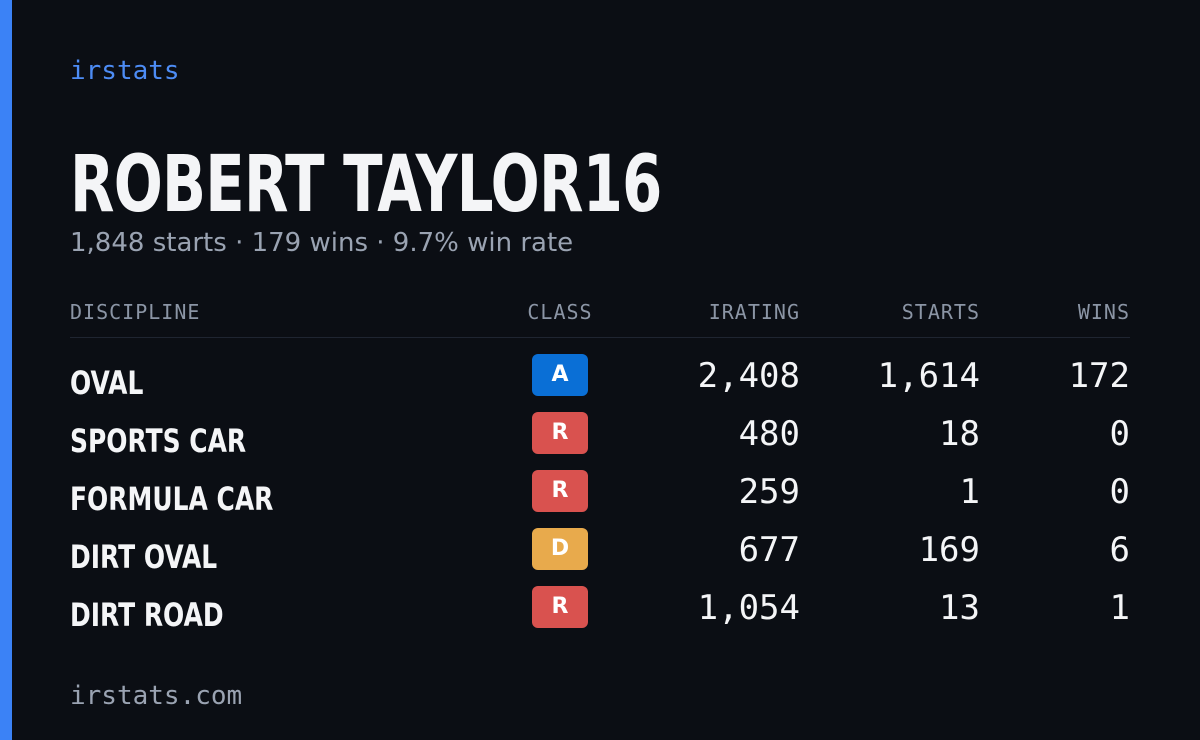  What do you see at coordinates (949, 550) in the screenshot?
I see `starts: 169` at bounding box center [949, 550].